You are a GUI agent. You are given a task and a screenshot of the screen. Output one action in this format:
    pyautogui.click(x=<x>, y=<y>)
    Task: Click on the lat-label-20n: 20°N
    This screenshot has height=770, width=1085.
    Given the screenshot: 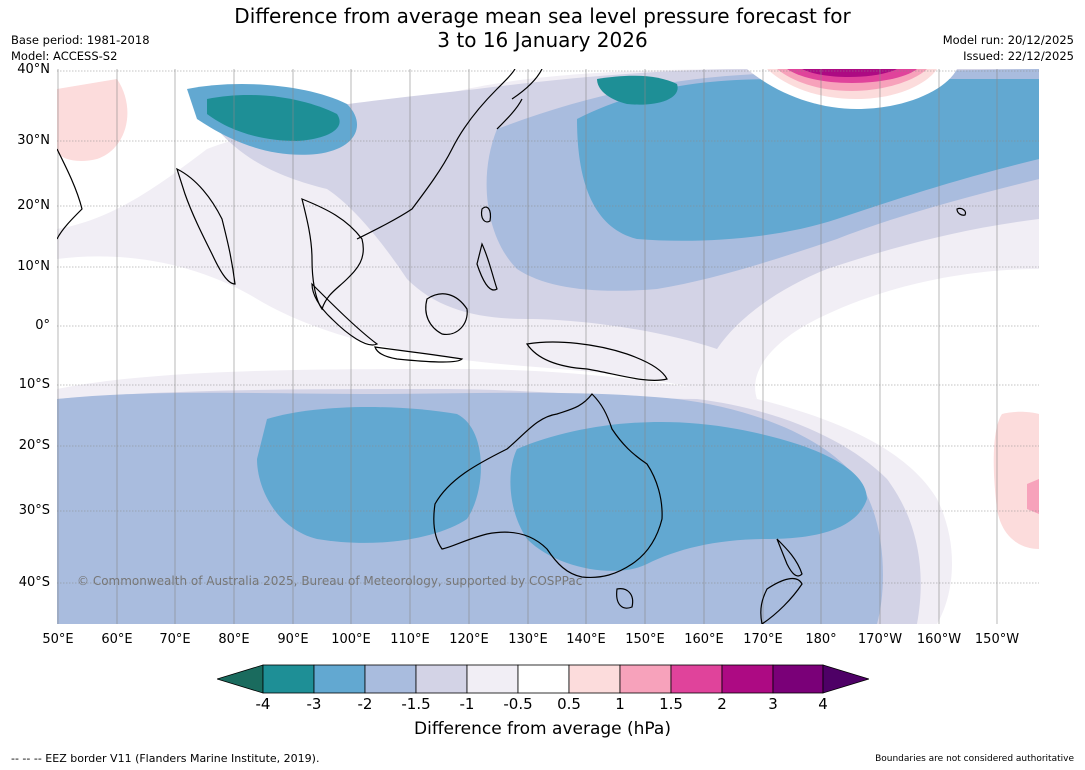 What is the action you would take?
    pyautogui.click(x=33, y=205)
    